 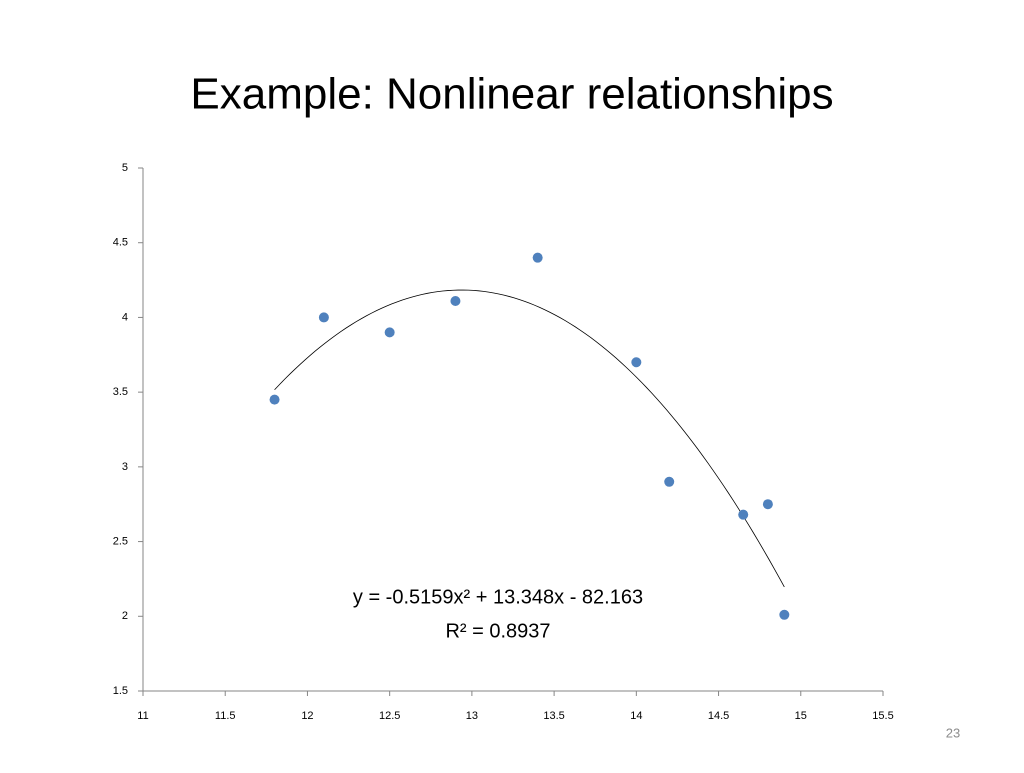 I want to click on y-tick-label: 3, so click(x=125, y=467).